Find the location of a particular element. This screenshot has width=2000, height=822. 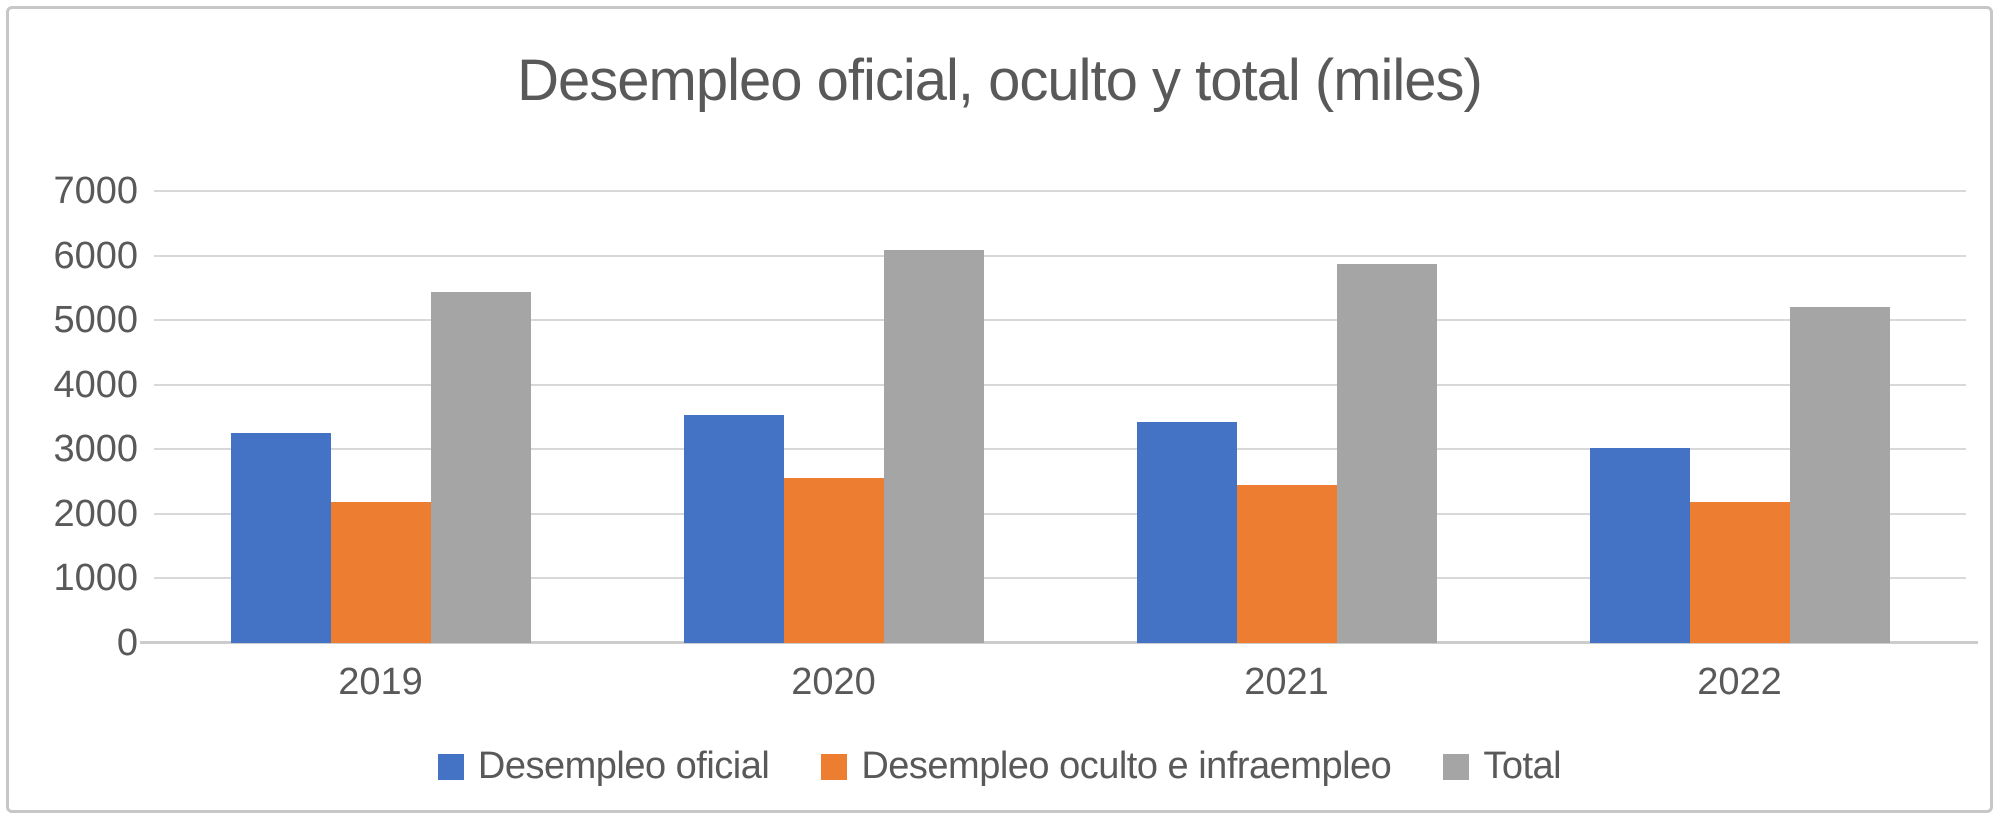

y-tick-label: 5000 is located at coordinates (95, 320).